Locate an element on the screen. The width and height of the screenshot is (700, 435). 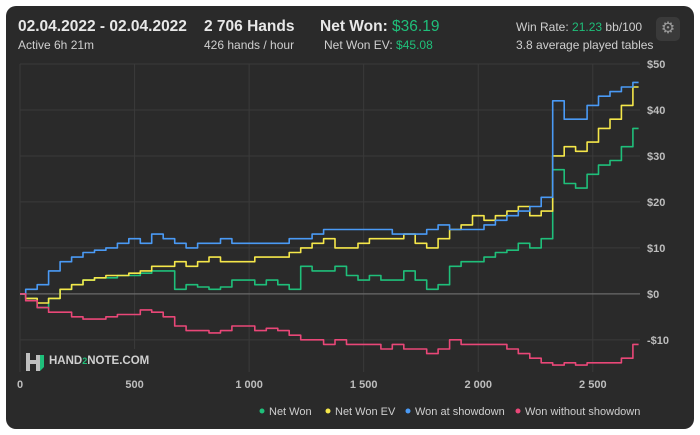
win-rate-value: 21.23 is located at coordinates (587, 27).